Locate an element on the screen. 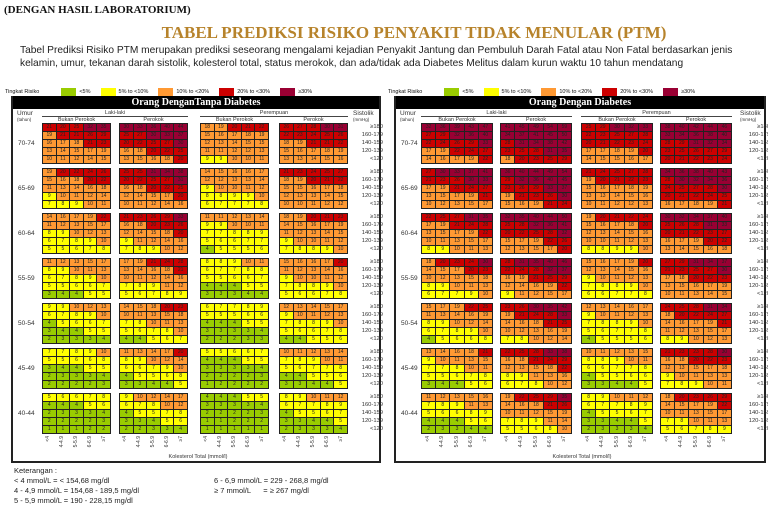  risk-cell: 27 is located at coordinates (457, 217).